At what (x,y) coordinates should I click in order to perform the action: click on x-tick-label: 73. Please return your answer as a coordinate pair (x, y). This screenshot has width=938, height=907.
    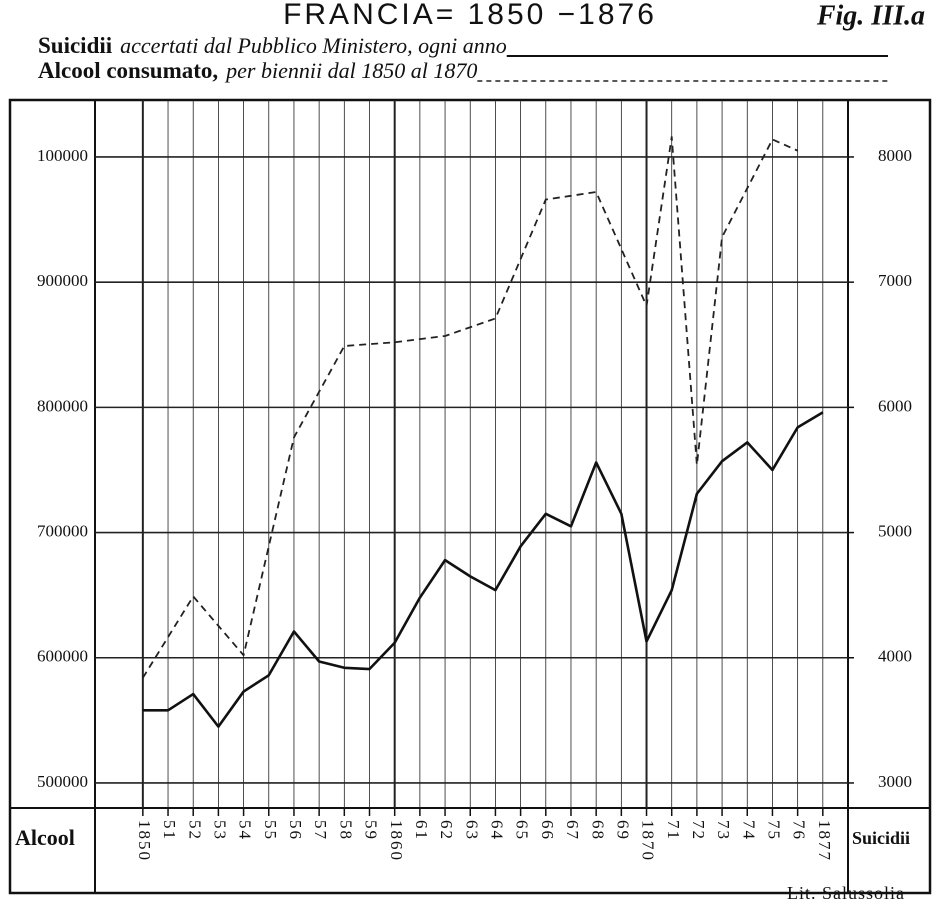
    Looking at the image, I should click on (723, 830).